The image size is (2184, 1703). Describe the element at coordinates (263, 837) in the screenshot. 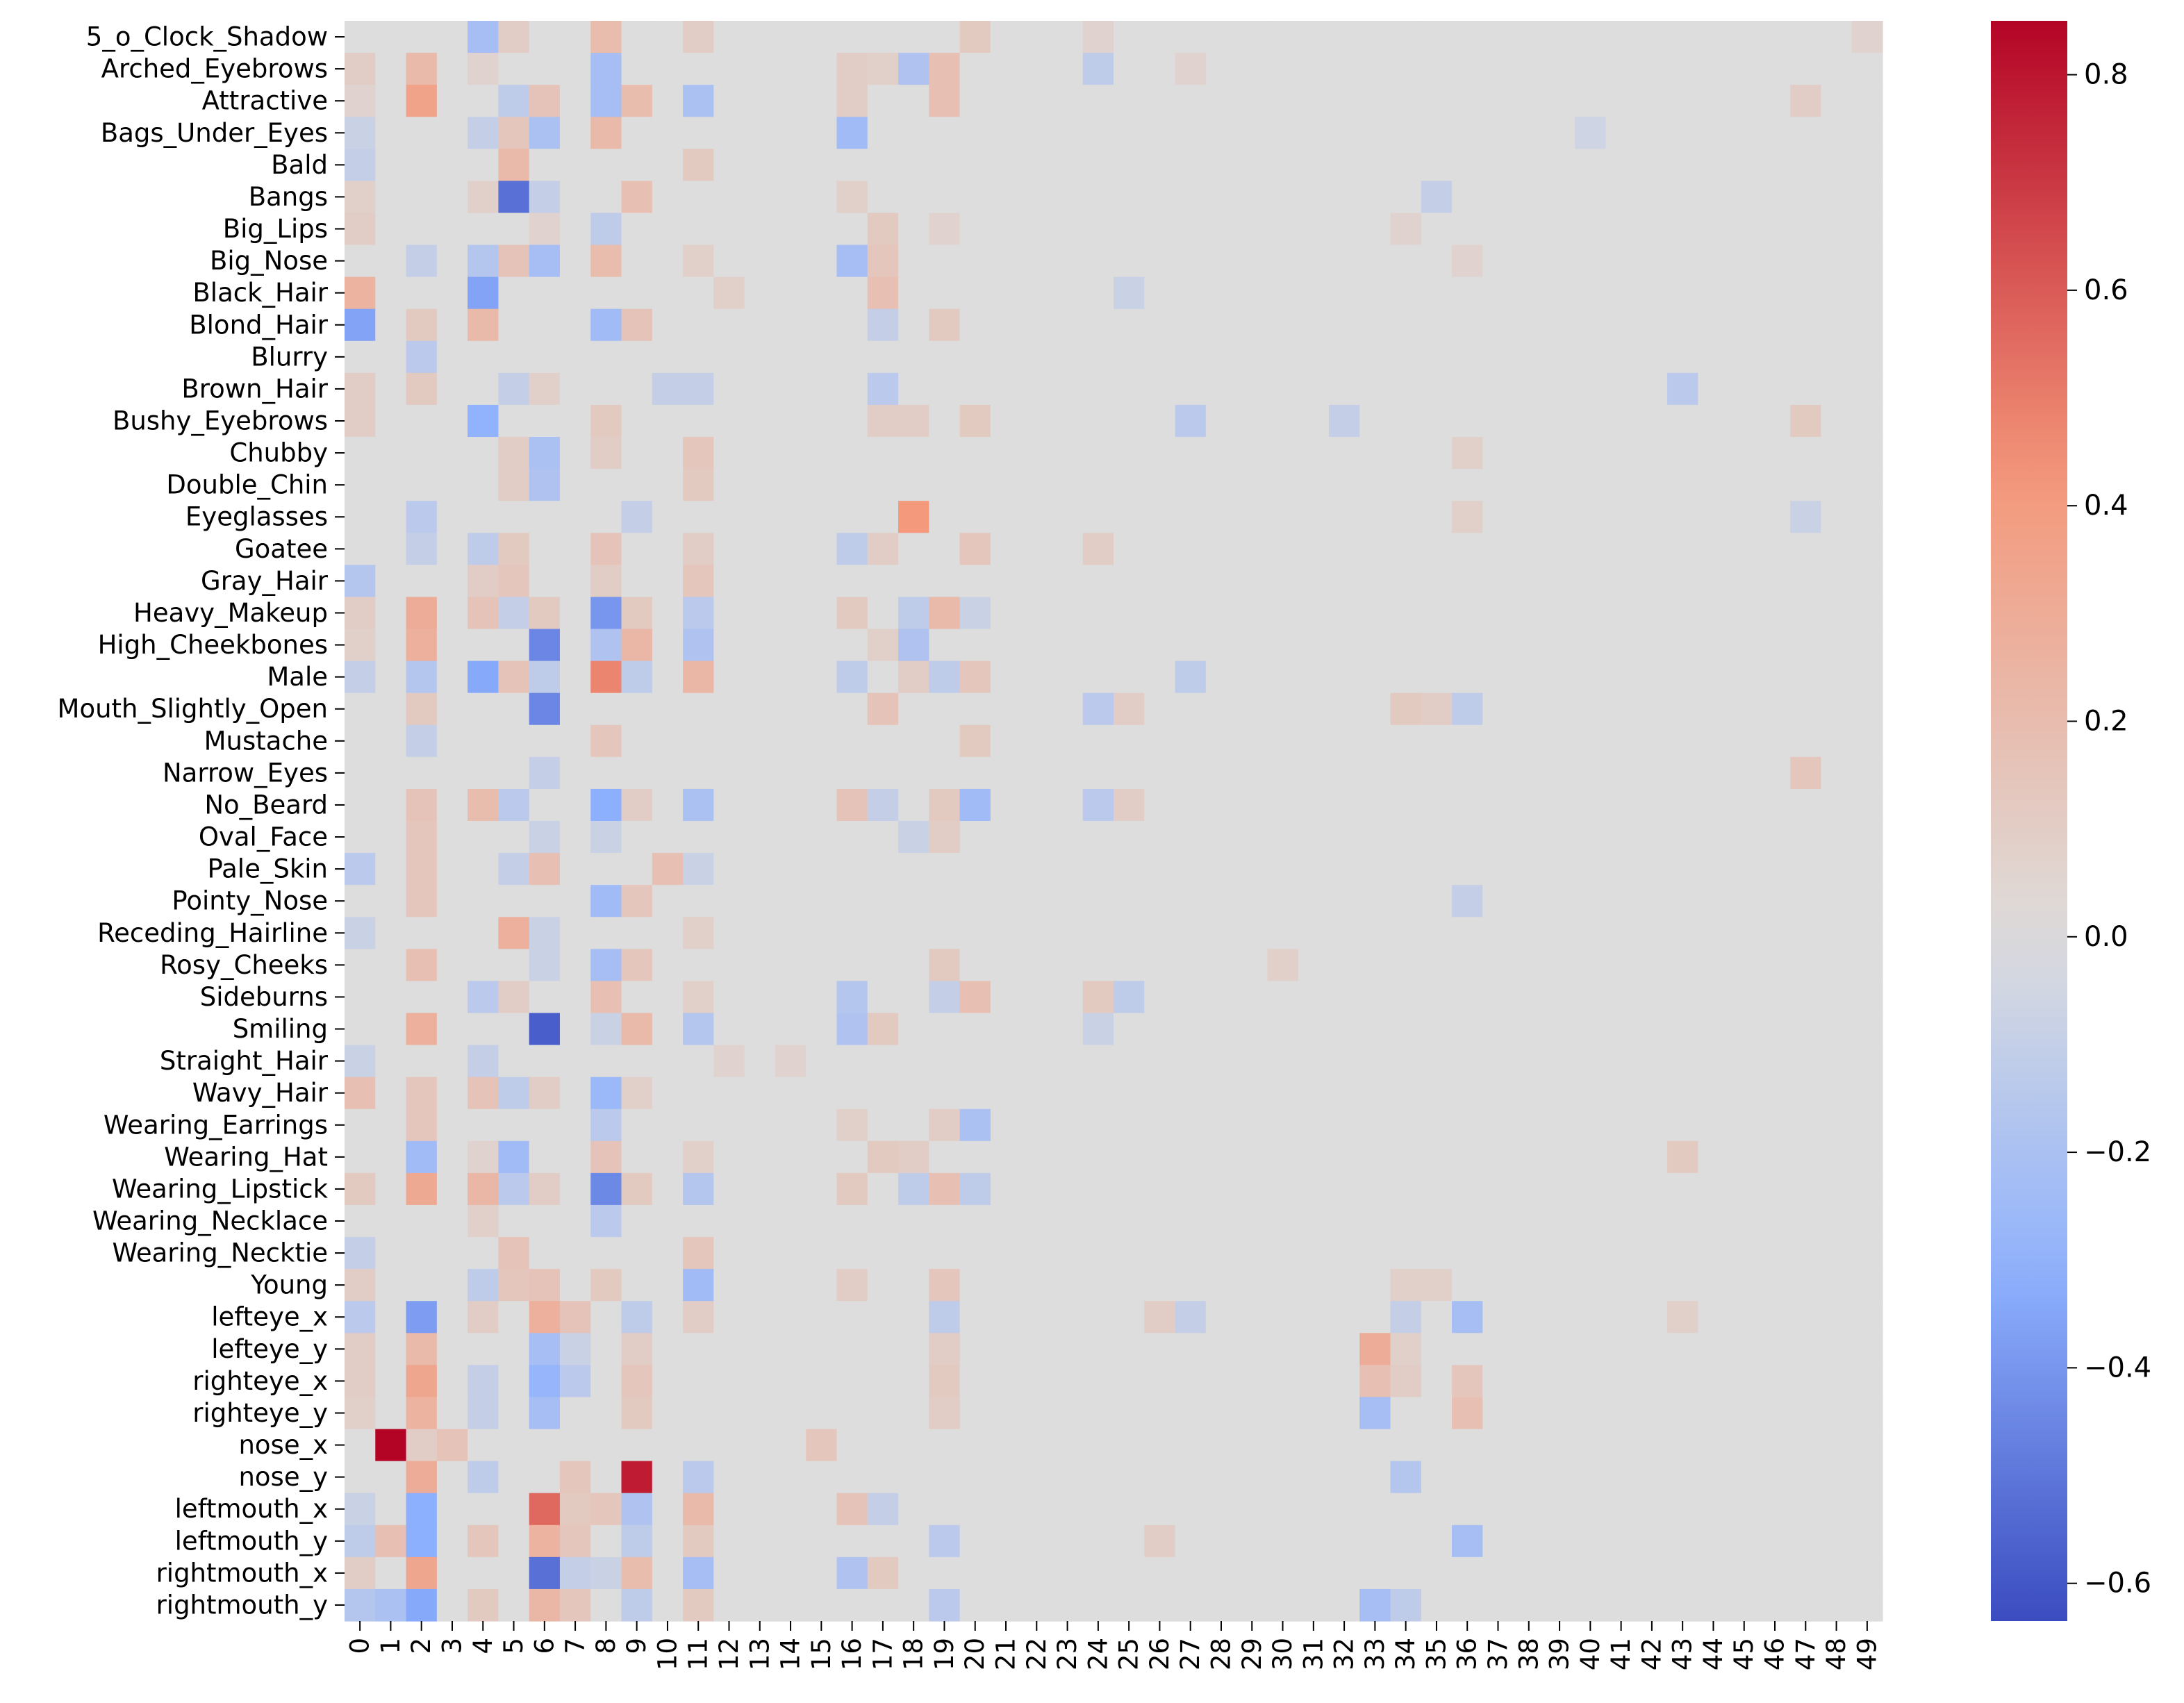

I see `y-tick-label: Oval_Face` at that location.